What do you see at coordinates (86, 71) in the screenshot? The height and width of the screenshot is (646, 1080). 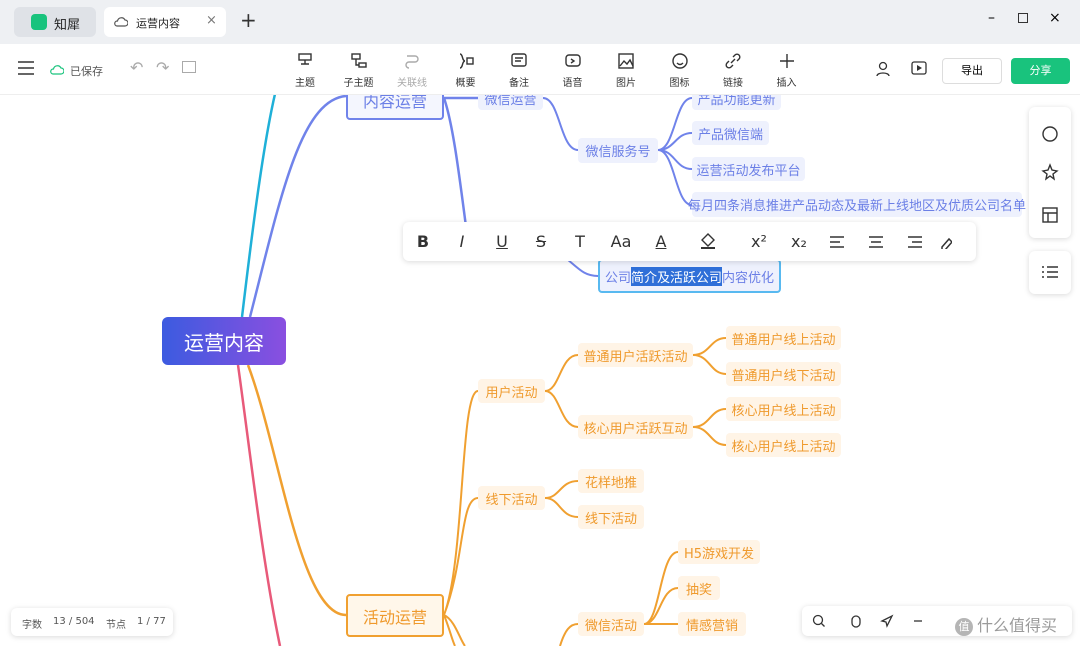 I see `saved-status: 已保存` at bounding box center [86, 71].